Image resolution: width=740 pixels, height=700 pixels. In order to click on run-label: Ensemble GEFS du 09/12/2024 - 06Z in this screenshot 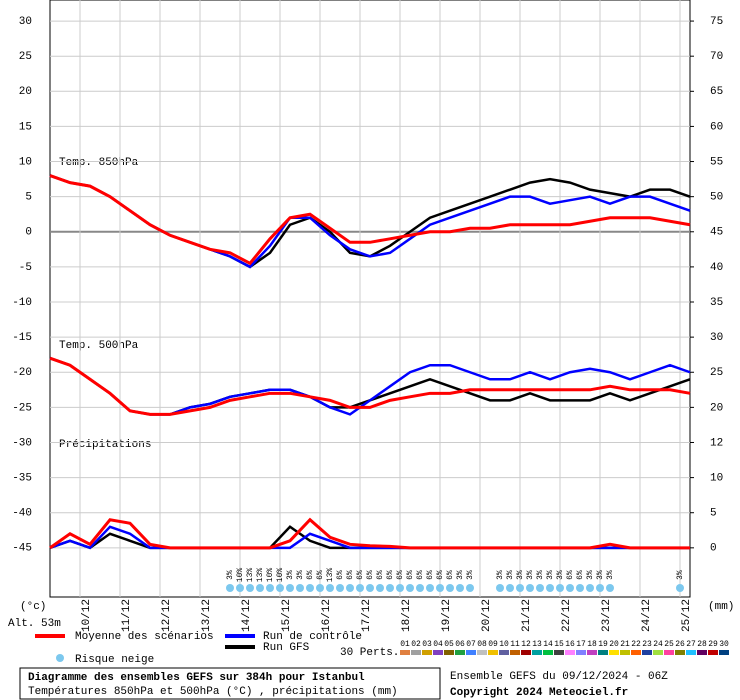, I will do `click(559, 677)`.